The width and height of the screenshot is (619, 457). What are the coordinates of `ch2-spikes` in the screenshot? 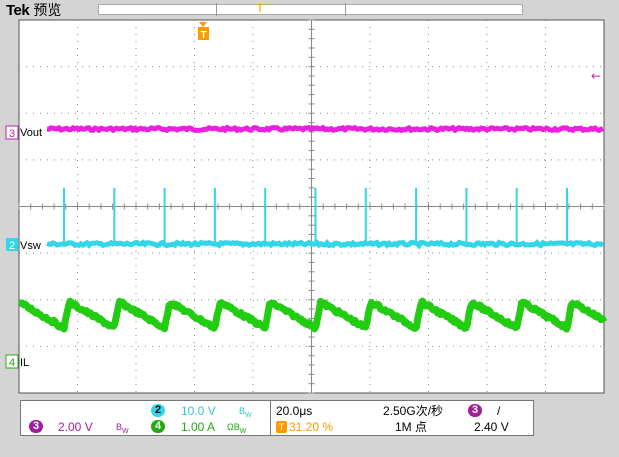 It's located at (315, 216).